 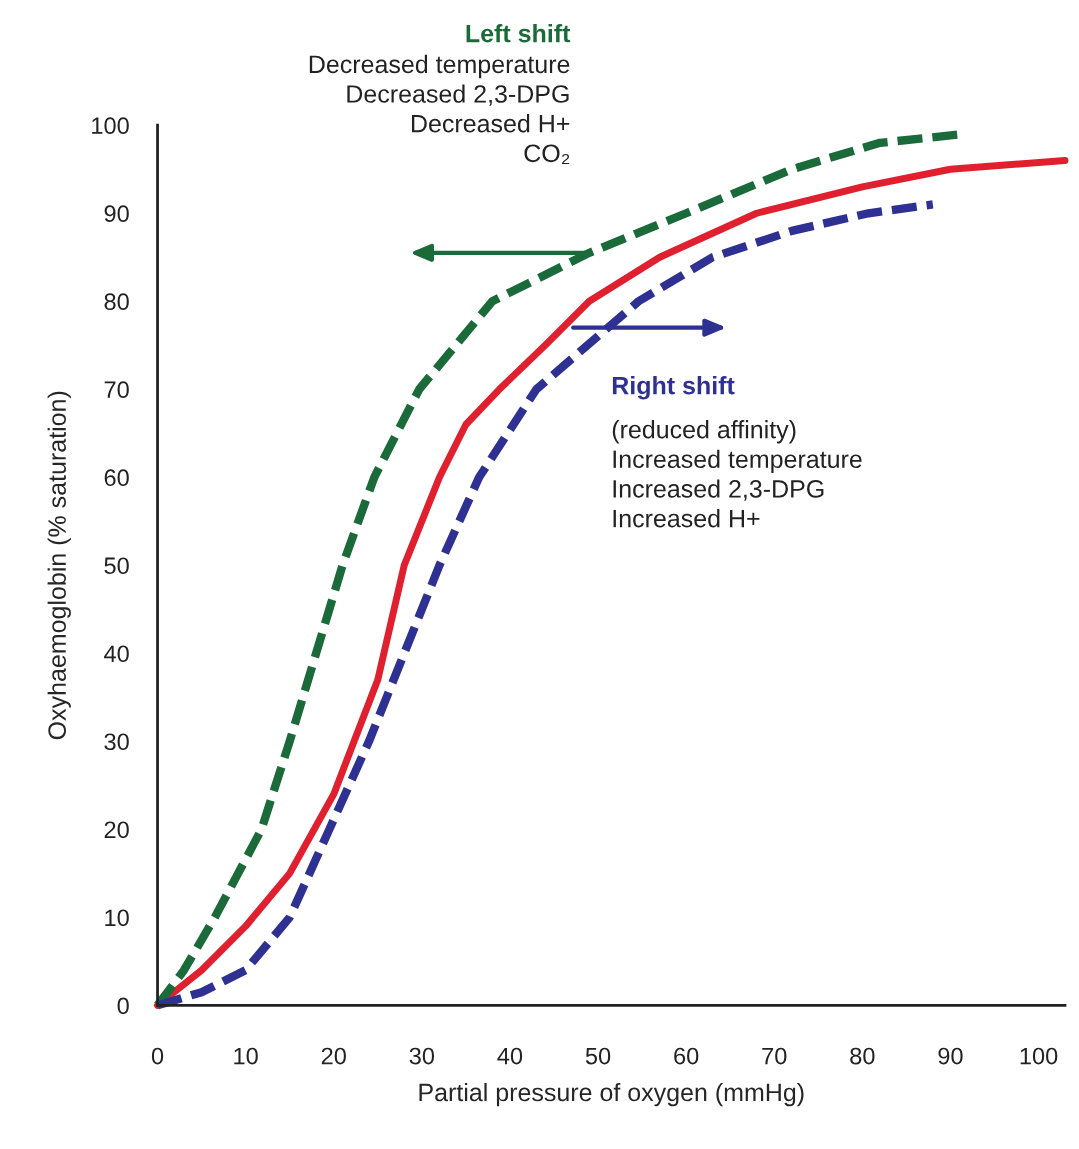 What do you see at coordinates (116, 742) in the screenshot?
I see `y-tick-label: 30` at bounding box center [116, 742].